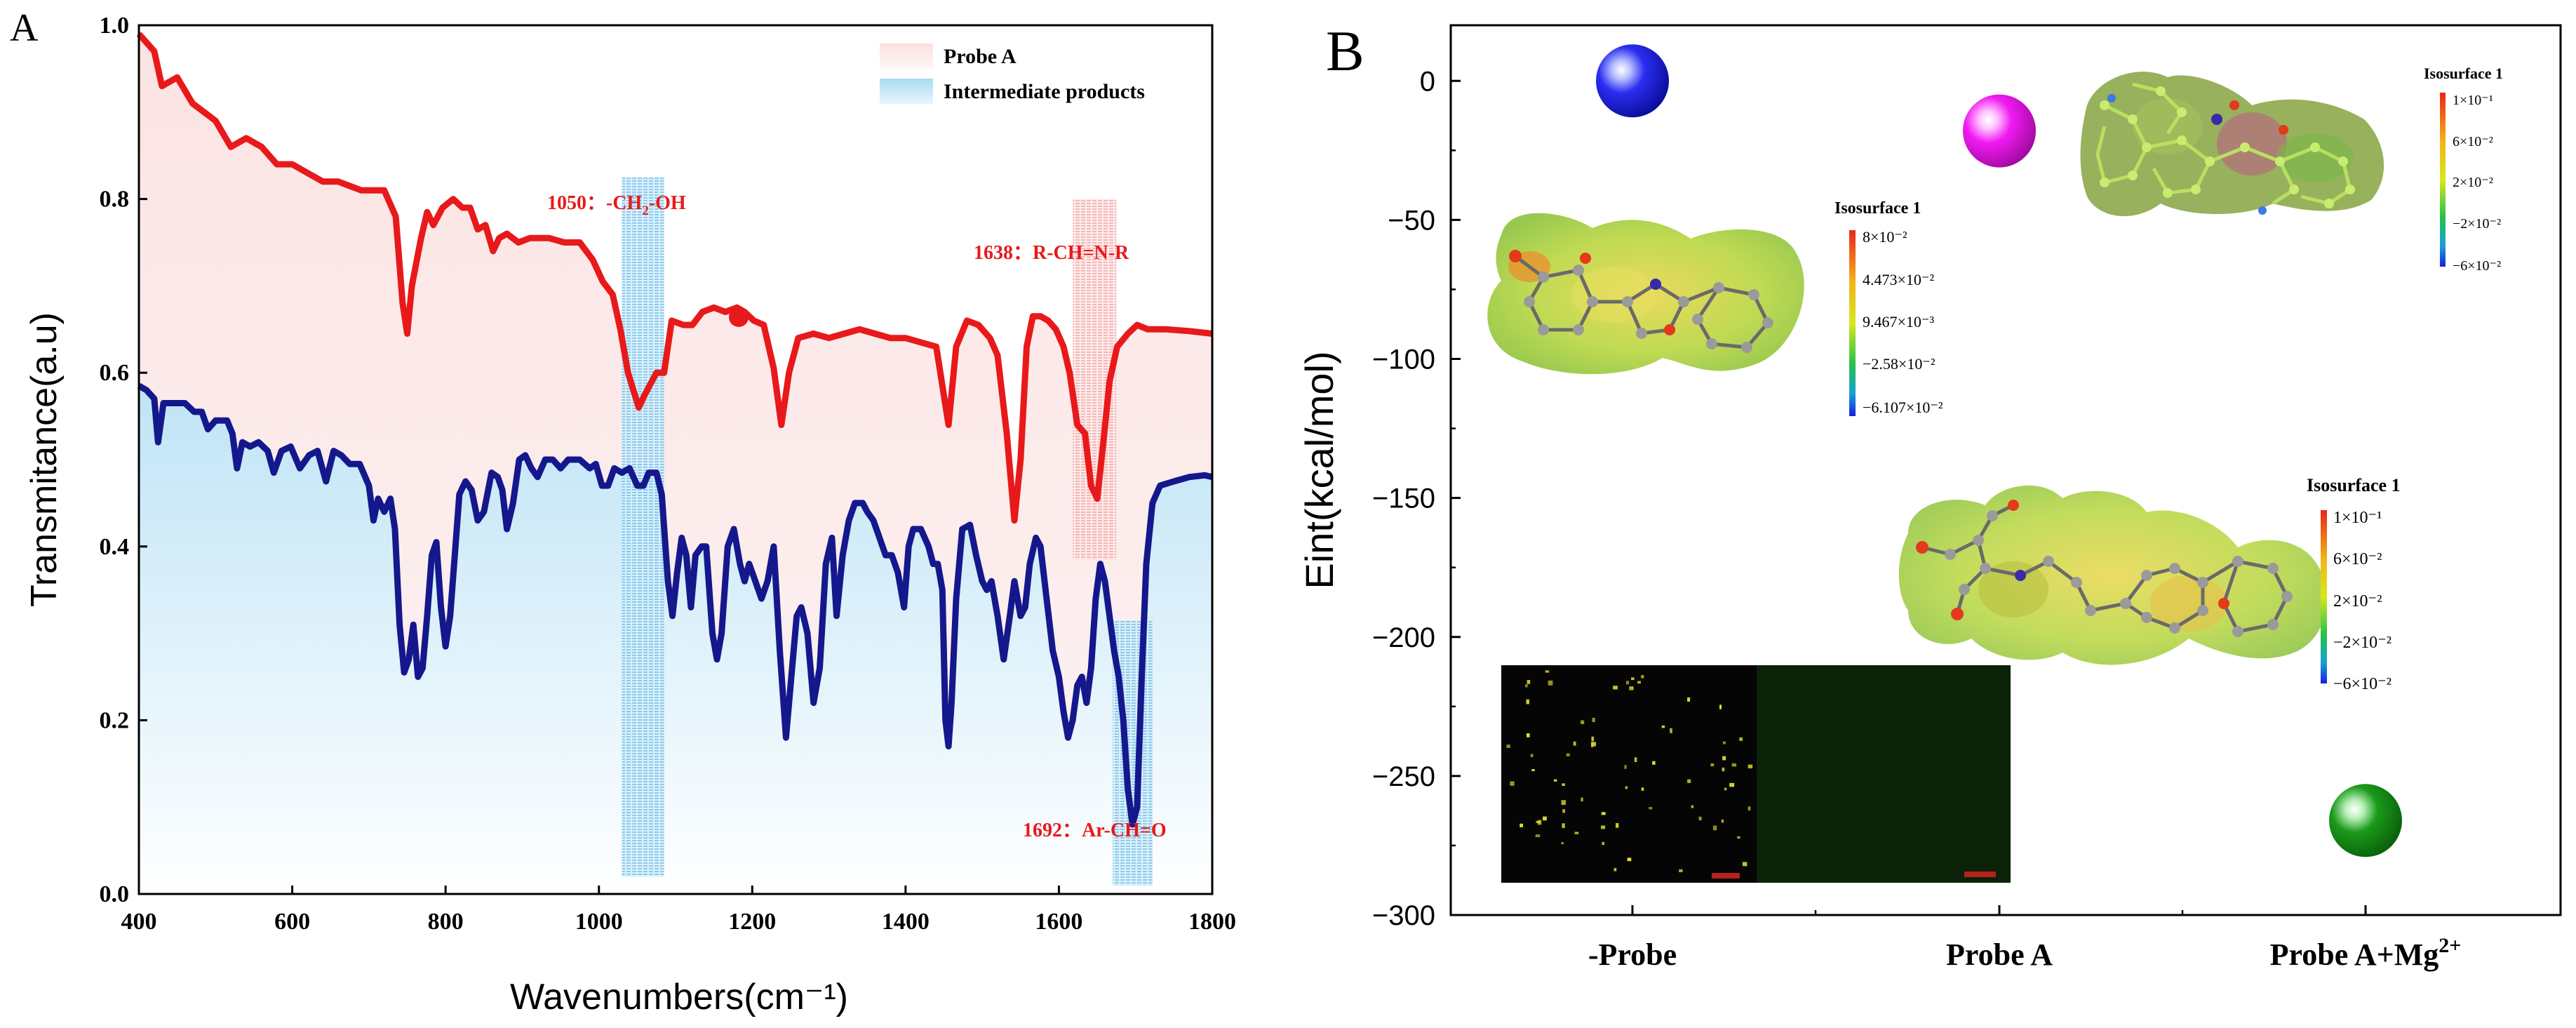  Describe the element at coordinates (1999, 955) in the screenshot. I see `category-label-probe-a: Probe A` at that location.